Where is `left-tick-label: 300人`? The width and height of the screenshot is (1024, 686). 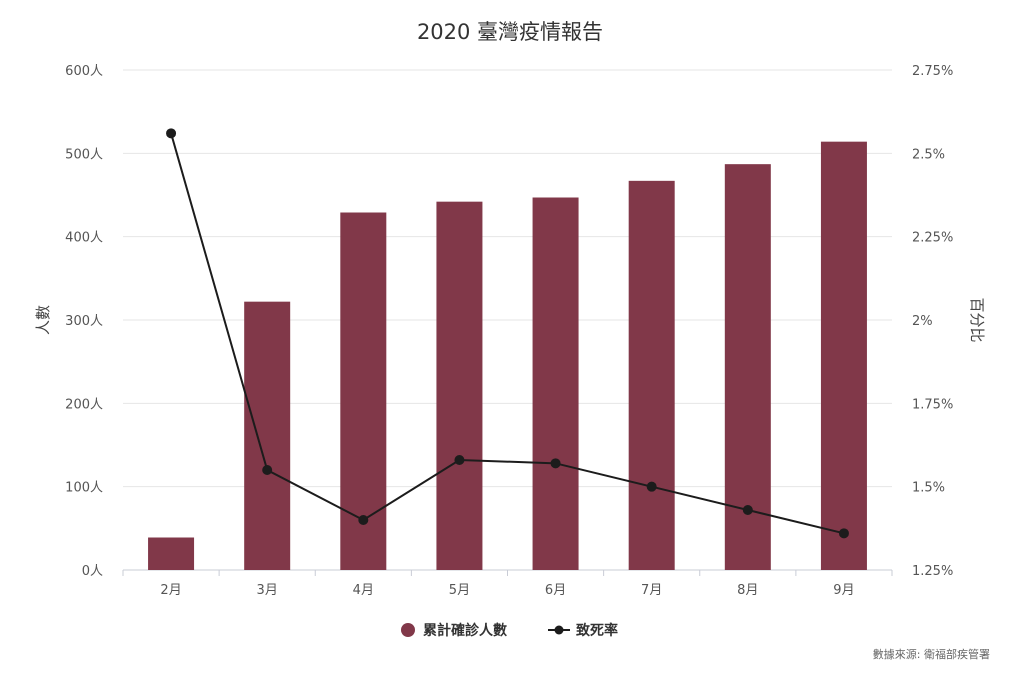 left-tick-label: 300人 is located at coordinates (84, 321).